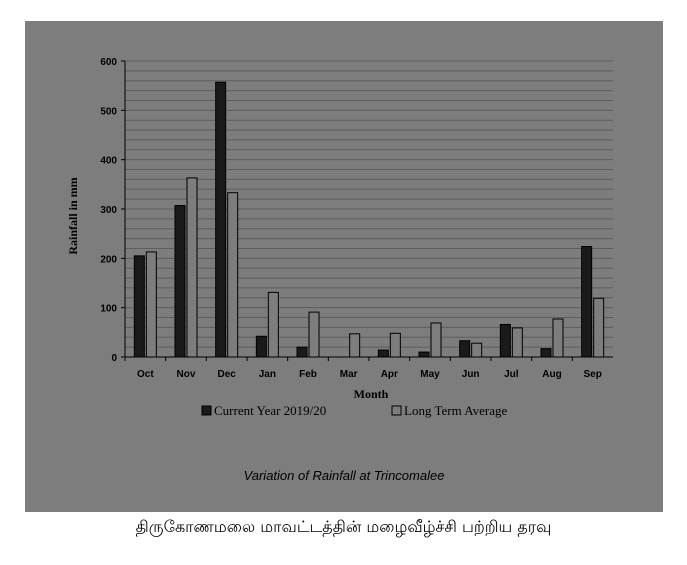  What do you see at coordinates (186, 374) in the screenshot?
I see `x-tick-label: Nov` at bounding box center [186, 374].